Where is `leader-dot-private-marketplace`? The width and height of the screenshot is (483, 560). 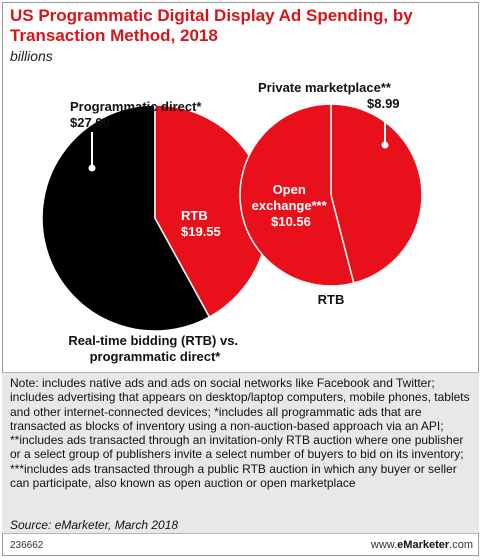 leader-dot-private-marketplace is located at coordinates (385, 145).